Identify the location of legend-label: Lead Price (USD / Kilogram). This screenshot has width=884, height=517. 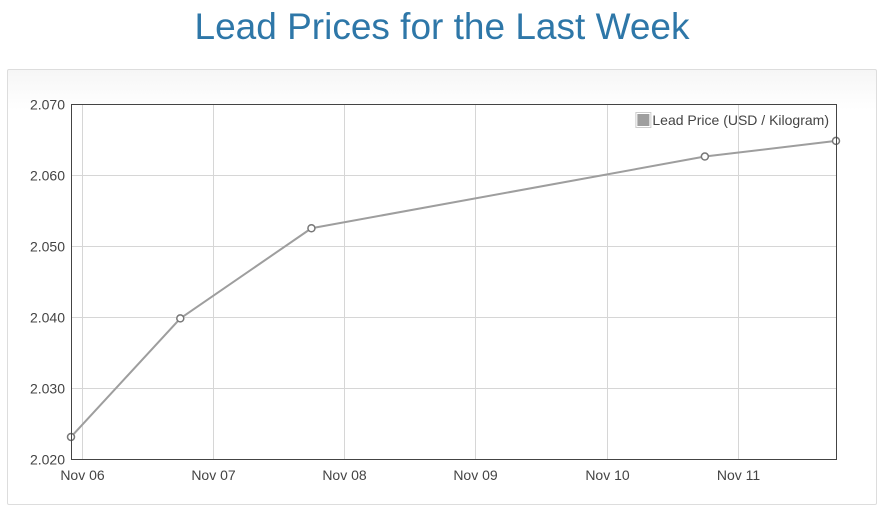
(740, 120).